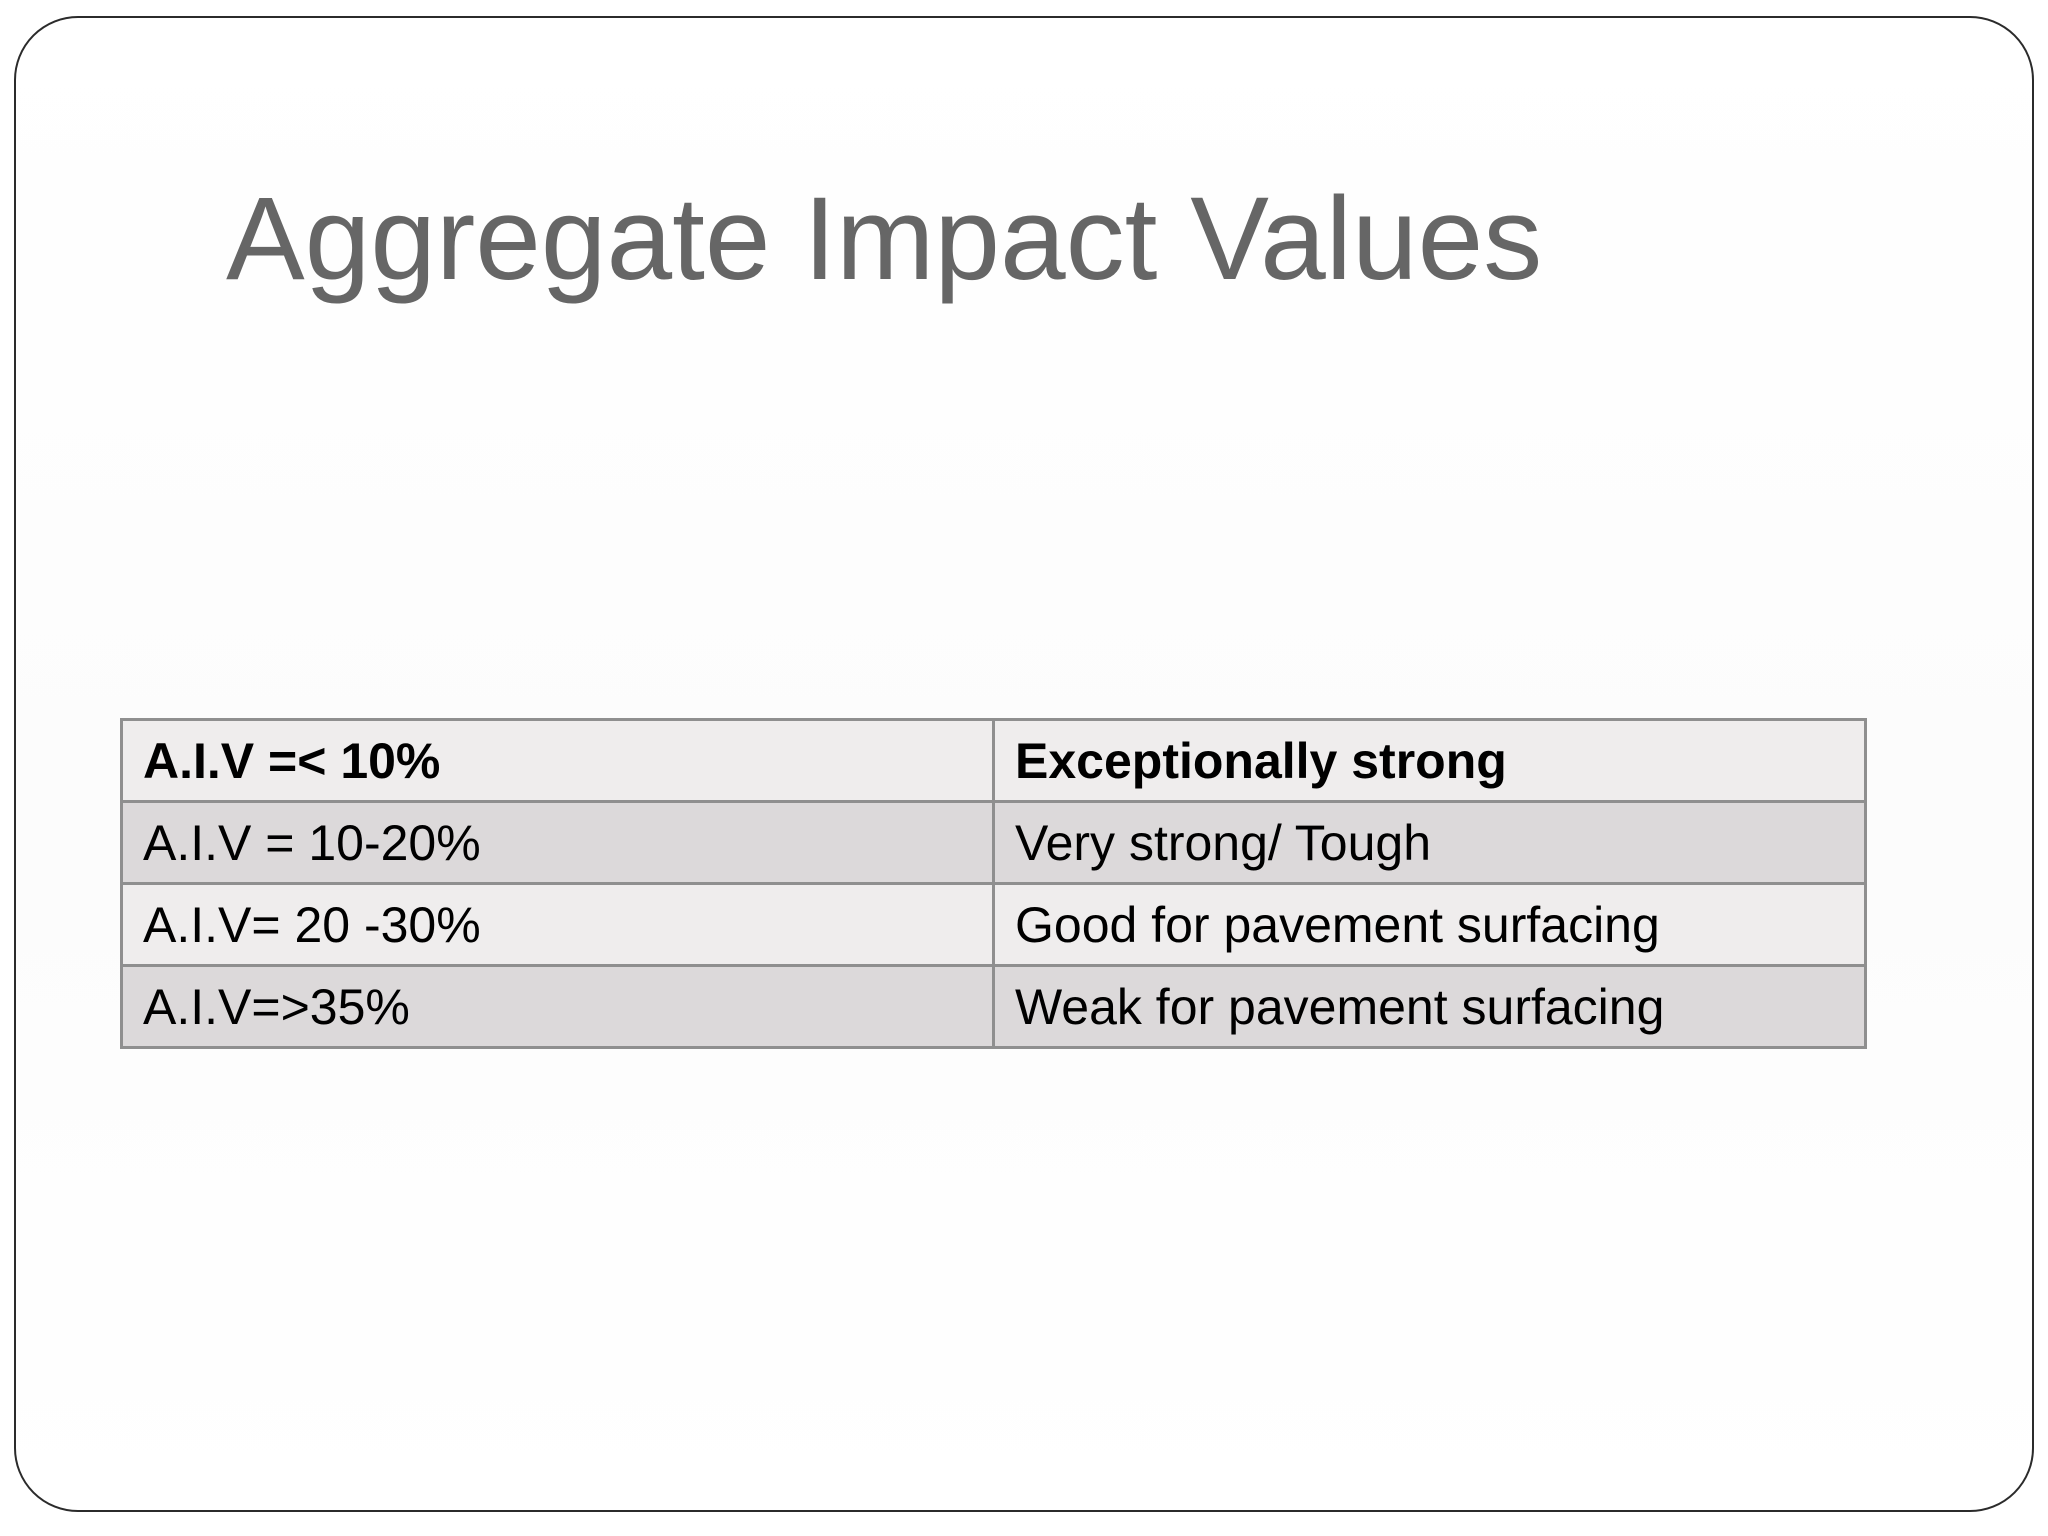 The image size is (2048, 1536). Describe the element at coordinates (557, 842) in the screenshot. I see `aiv-range-cell: A.I.V = 10-20%` at that location.